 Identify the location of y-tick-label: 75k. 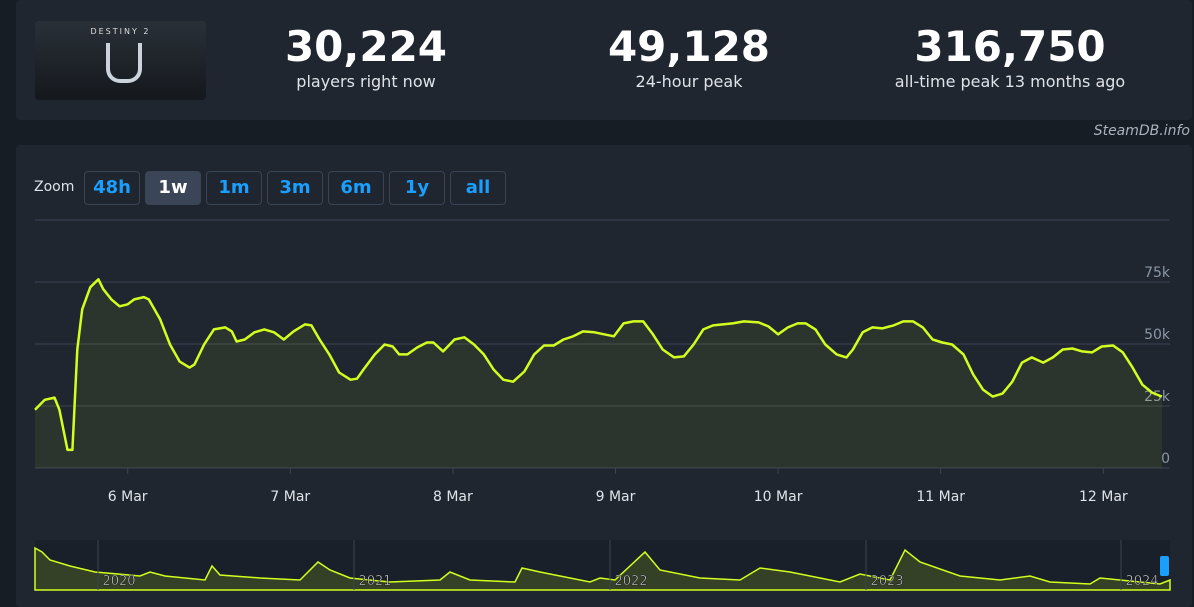
(1157, 273).